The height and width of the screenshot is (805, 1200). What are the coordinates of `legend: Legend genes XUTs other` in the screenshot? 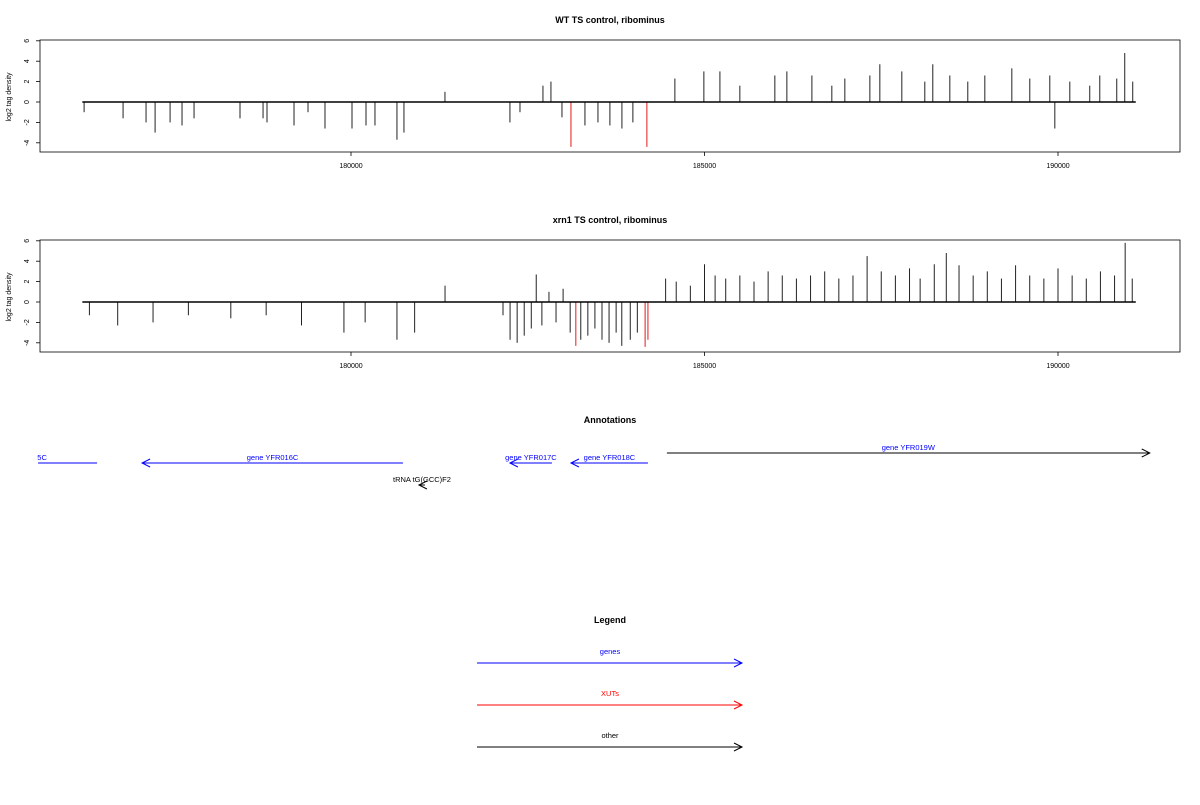 It's located at (610, 683).